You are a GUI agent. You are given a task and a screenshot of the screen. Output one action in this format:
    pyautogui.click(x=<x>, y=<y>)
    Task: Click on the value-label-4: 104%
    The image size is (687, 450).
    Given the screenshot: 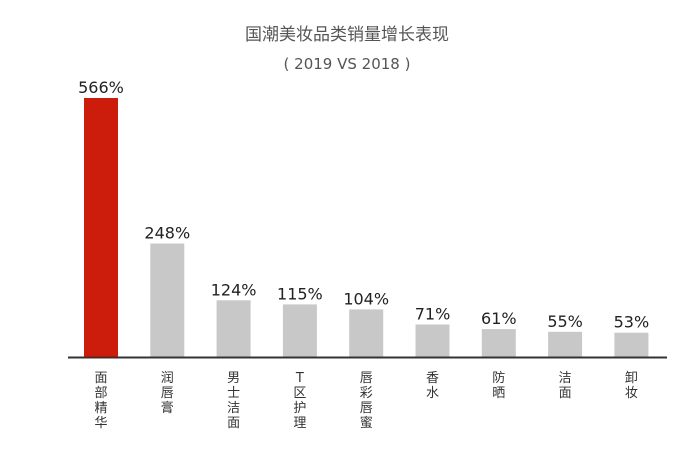 What is the action you would take?
    pyautogui.click(x=366, y=298)
    